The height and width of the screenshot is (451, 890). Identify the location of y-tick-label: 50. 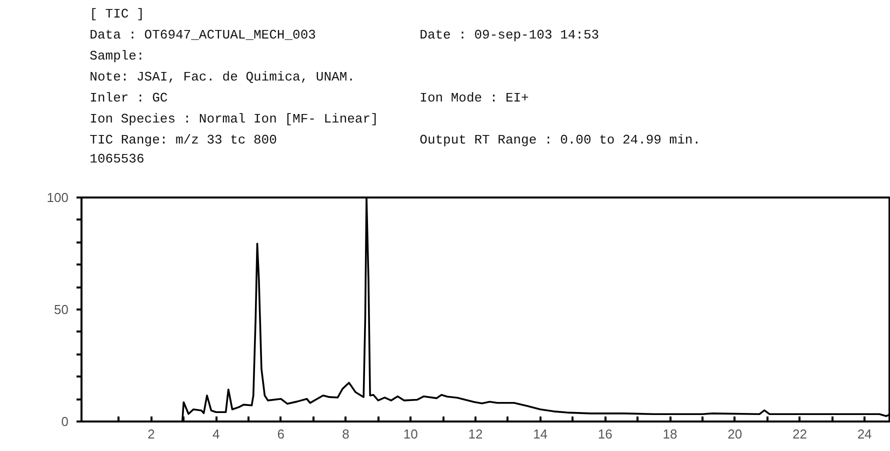
(61, 309).